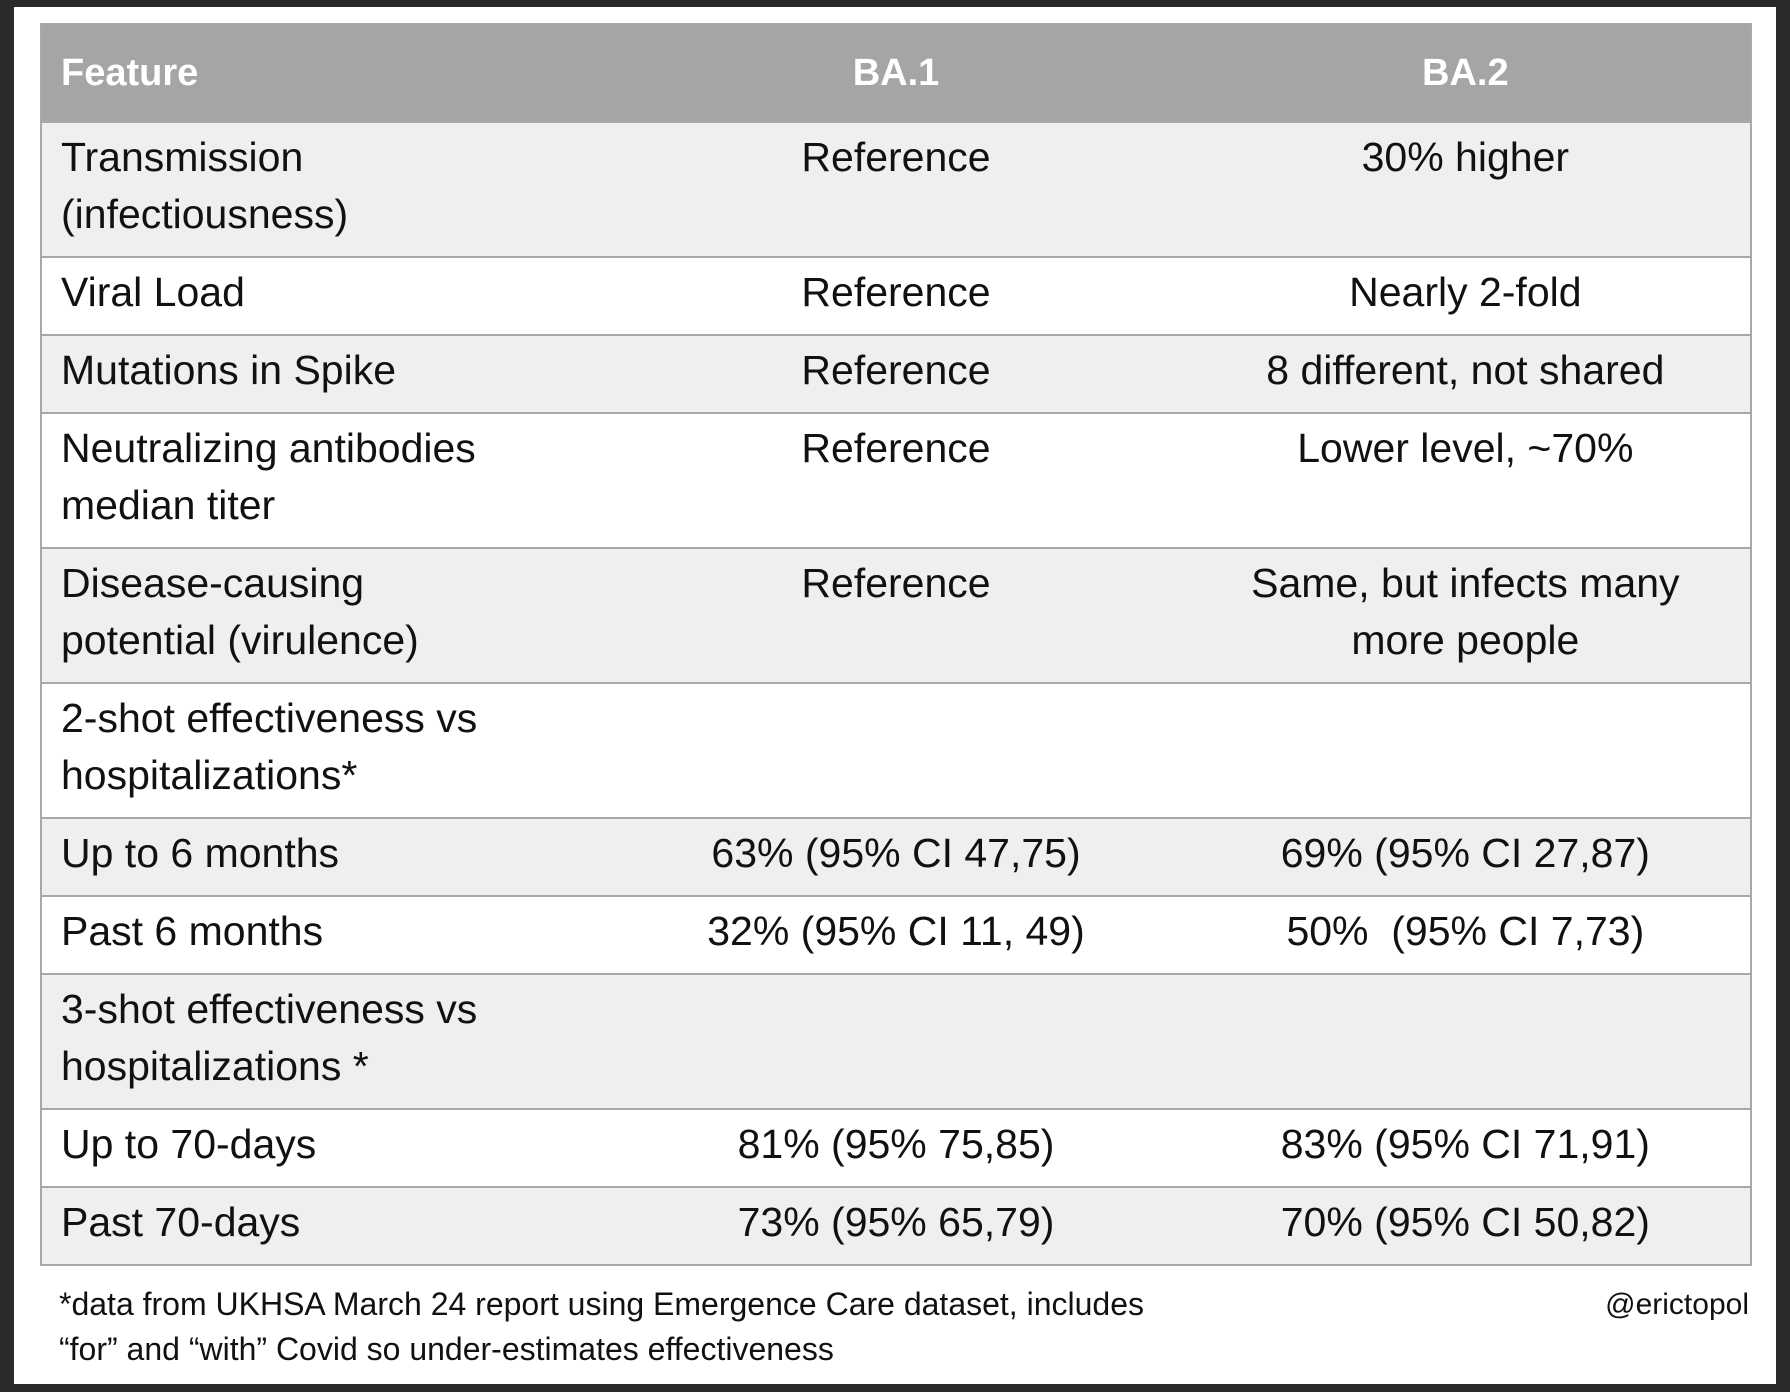  What do you see at coordinates (1465, 370) in the screenshot?
I see `cell-text: 8 different, not shared` at bounding box center [1465, 370].